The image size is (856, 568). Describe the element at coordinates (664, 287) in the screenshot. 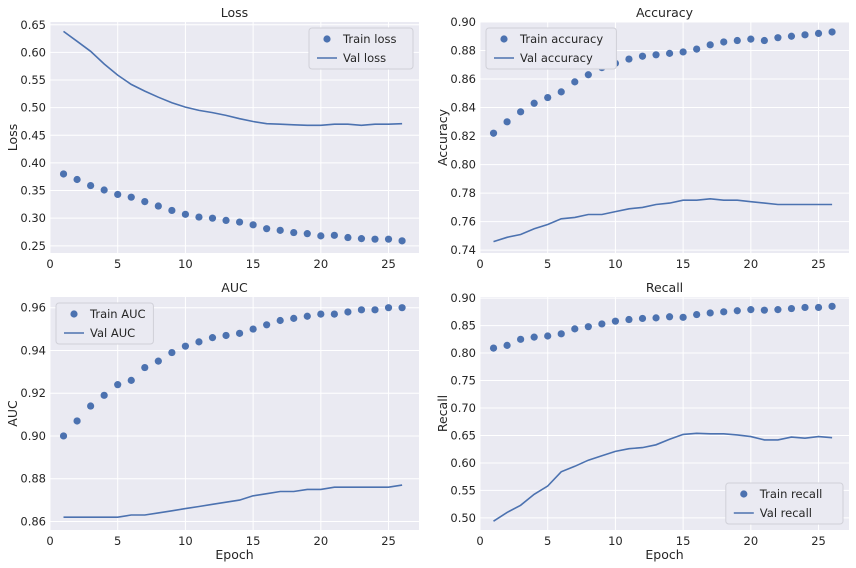

I see `panel-title: Recall` at that location.